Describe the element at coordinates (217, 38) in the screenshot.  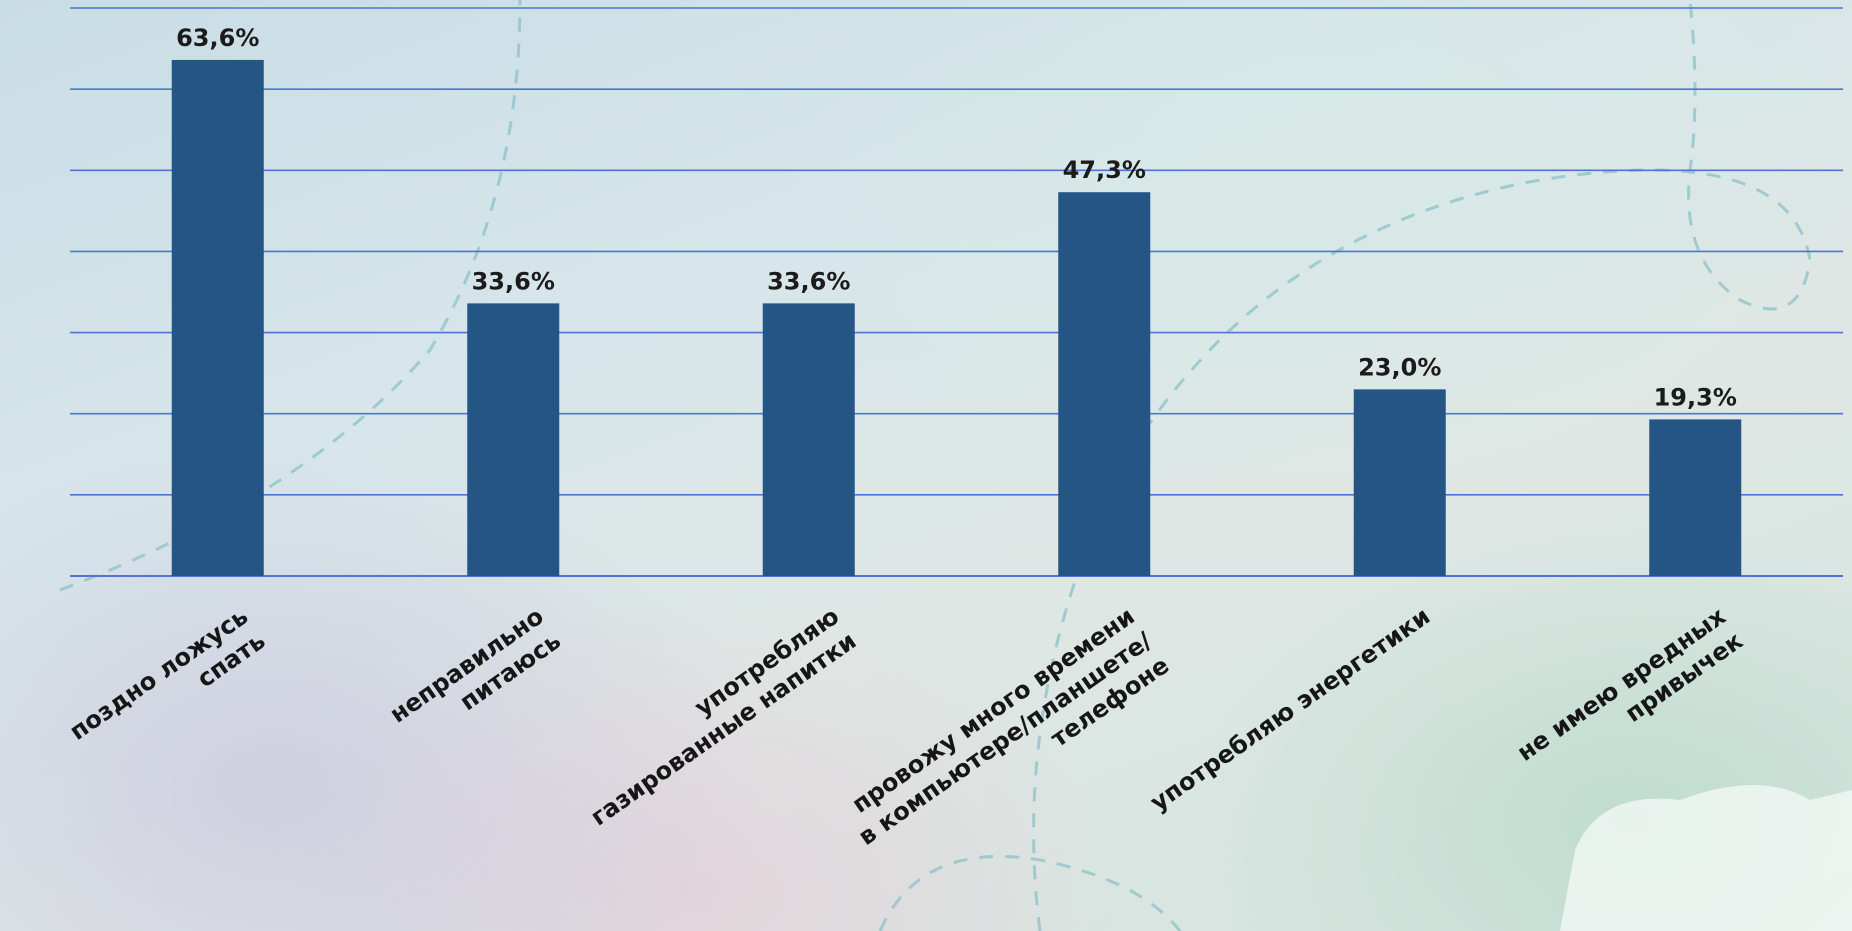
I see `data-label: 63,6%` at that location.